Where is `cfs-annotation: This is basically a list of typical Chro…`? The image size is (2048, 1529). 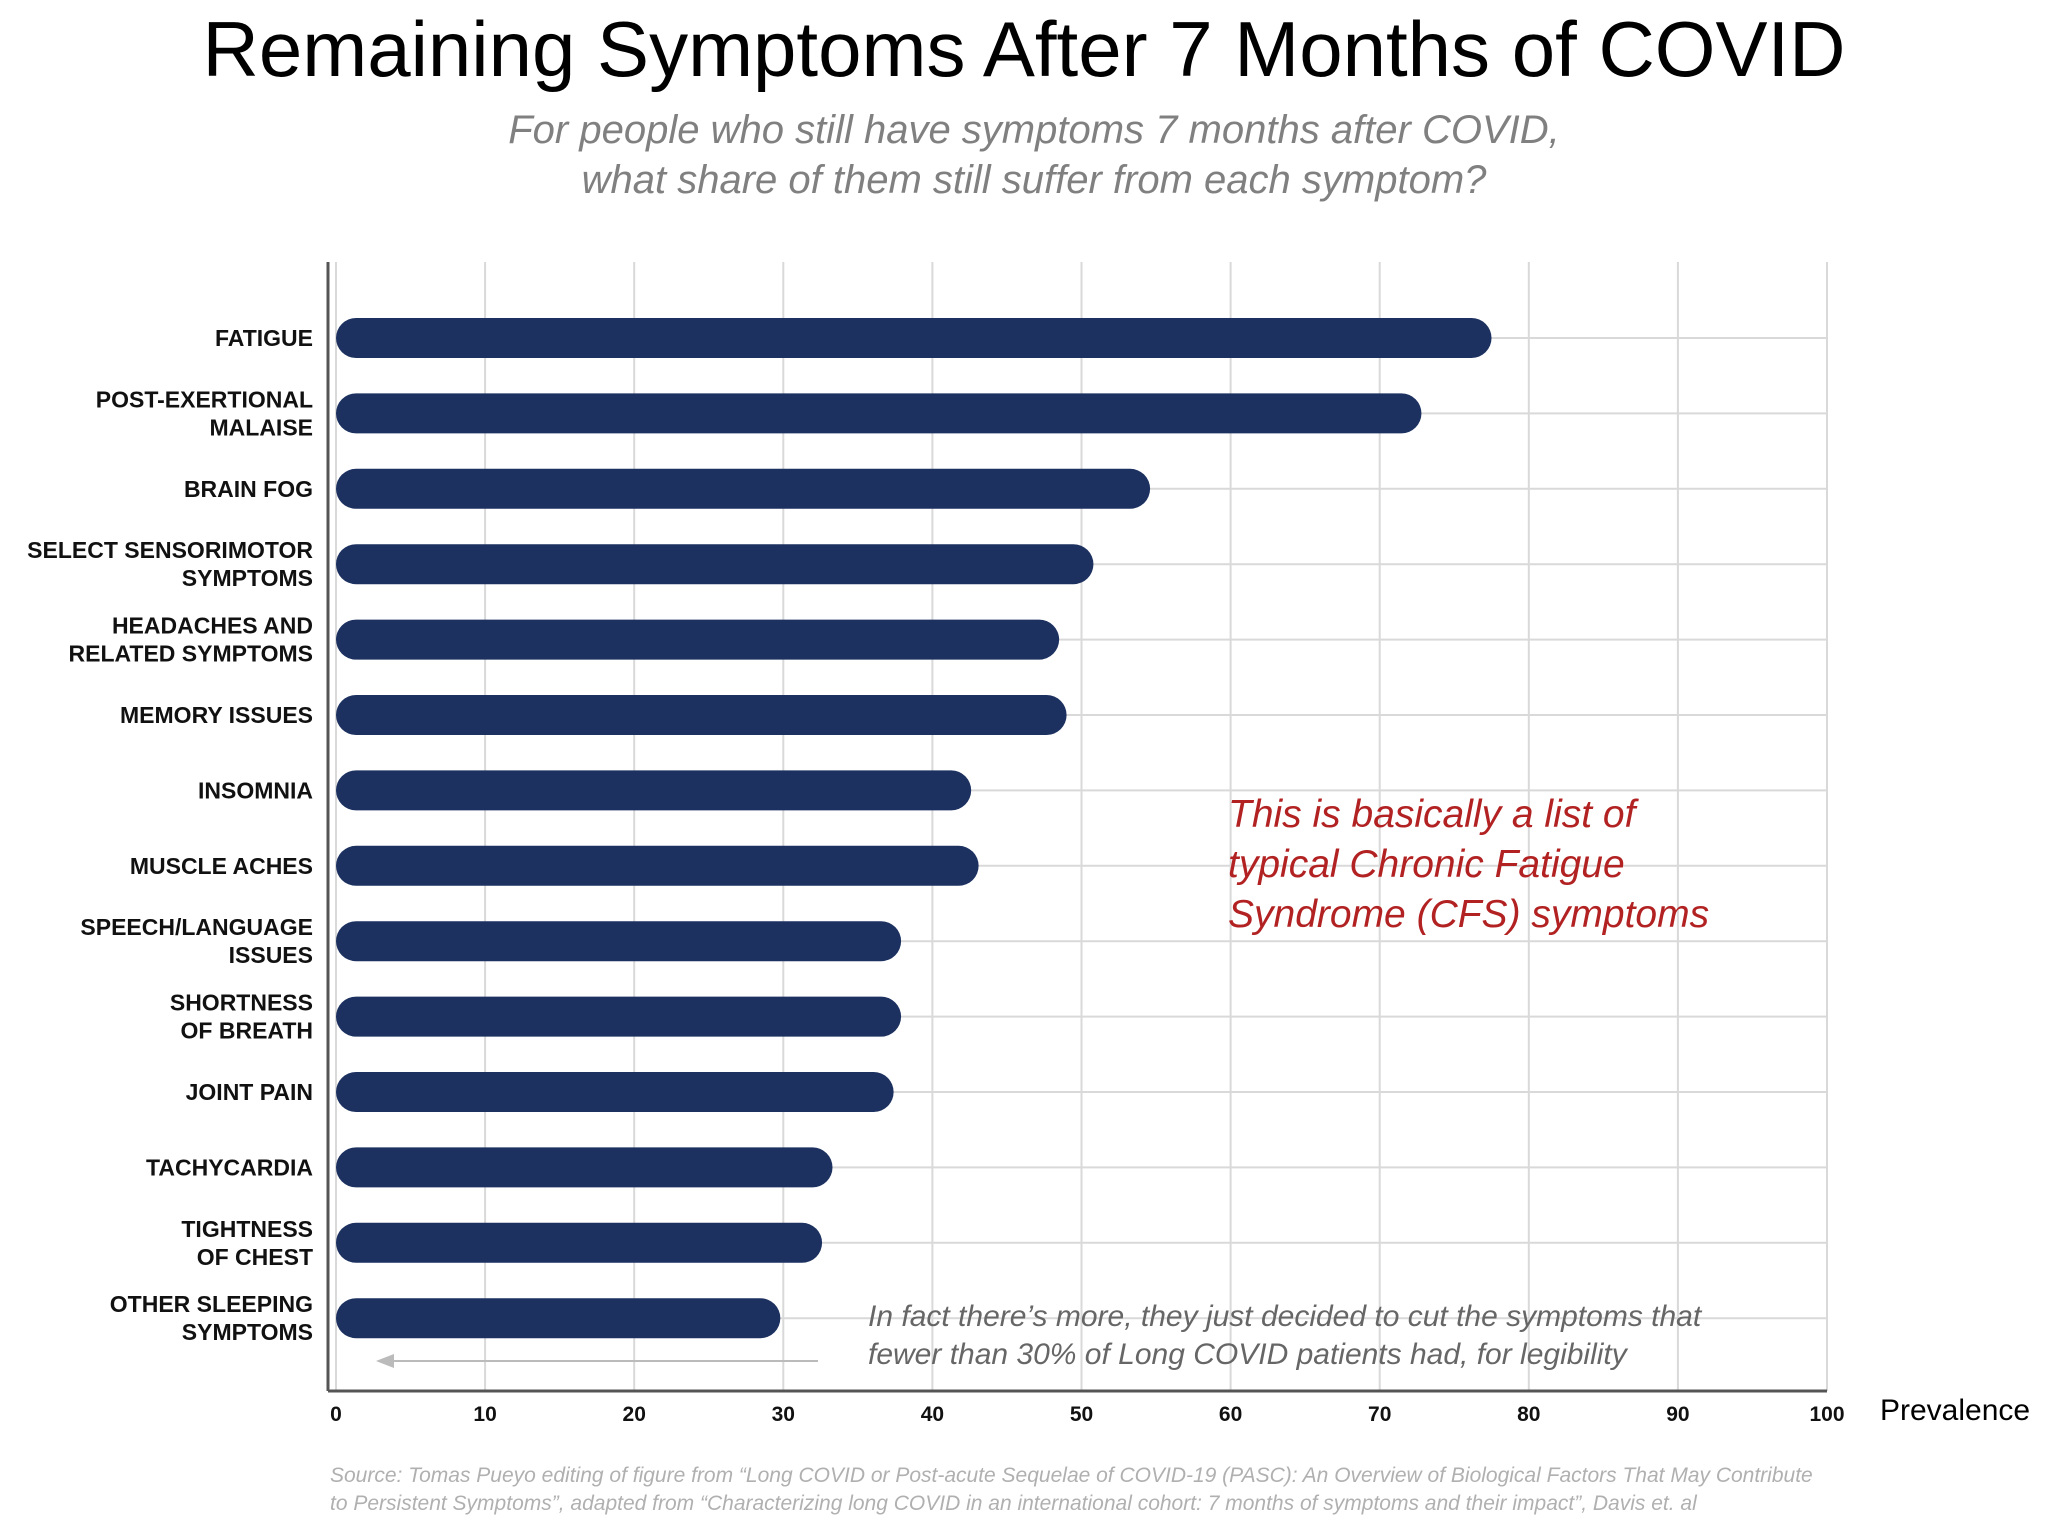
cfs-annotation: This is basically a list of typical Chro… is located at coordinates (1468, 865).